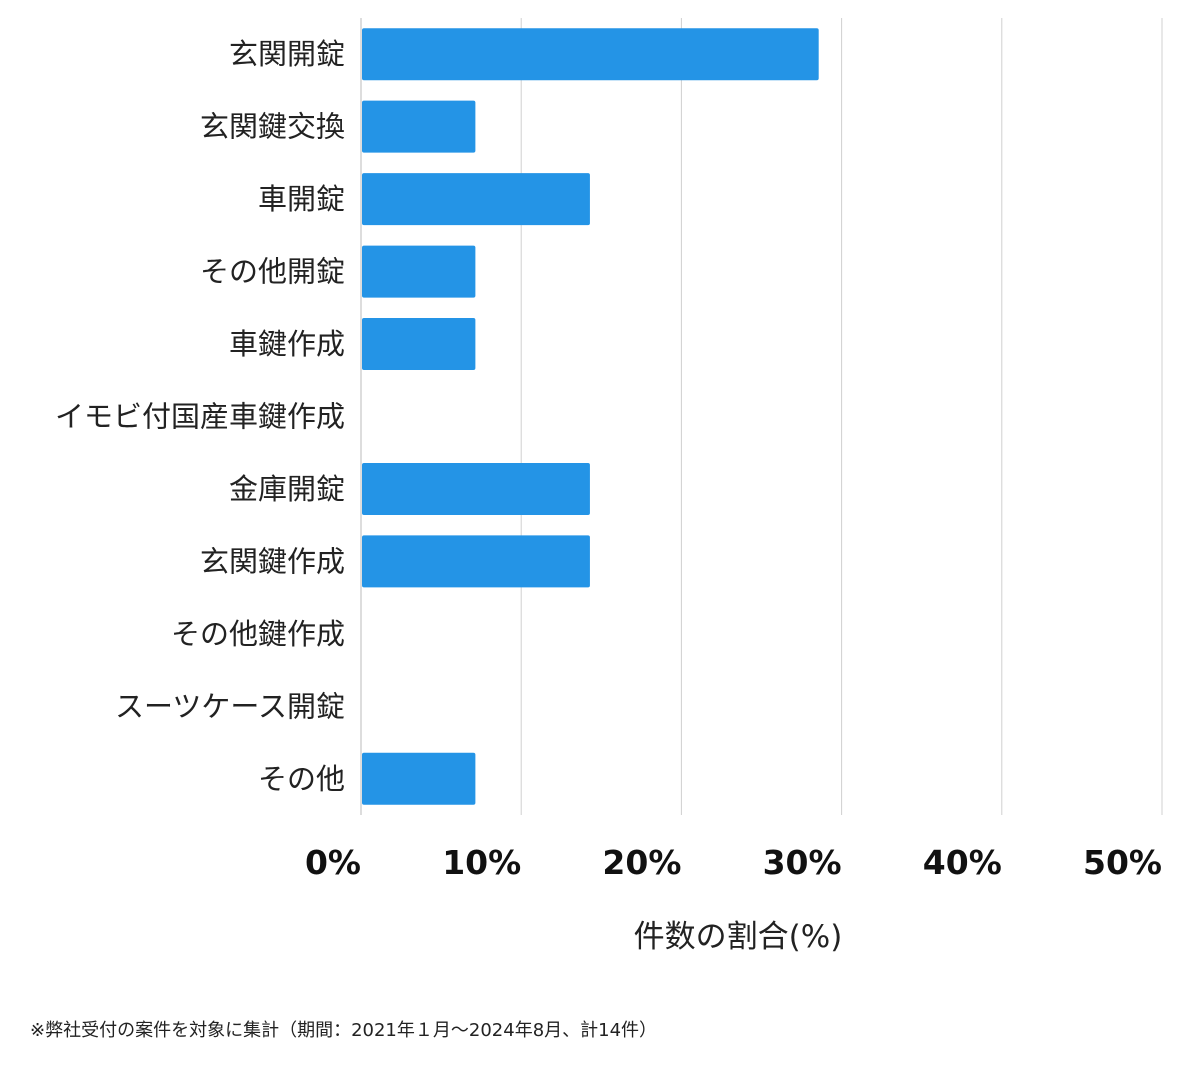  Describe the element at coordinates (272, 127) in the screenshot. I see `category-label: 玄関鍵交換` at that location.